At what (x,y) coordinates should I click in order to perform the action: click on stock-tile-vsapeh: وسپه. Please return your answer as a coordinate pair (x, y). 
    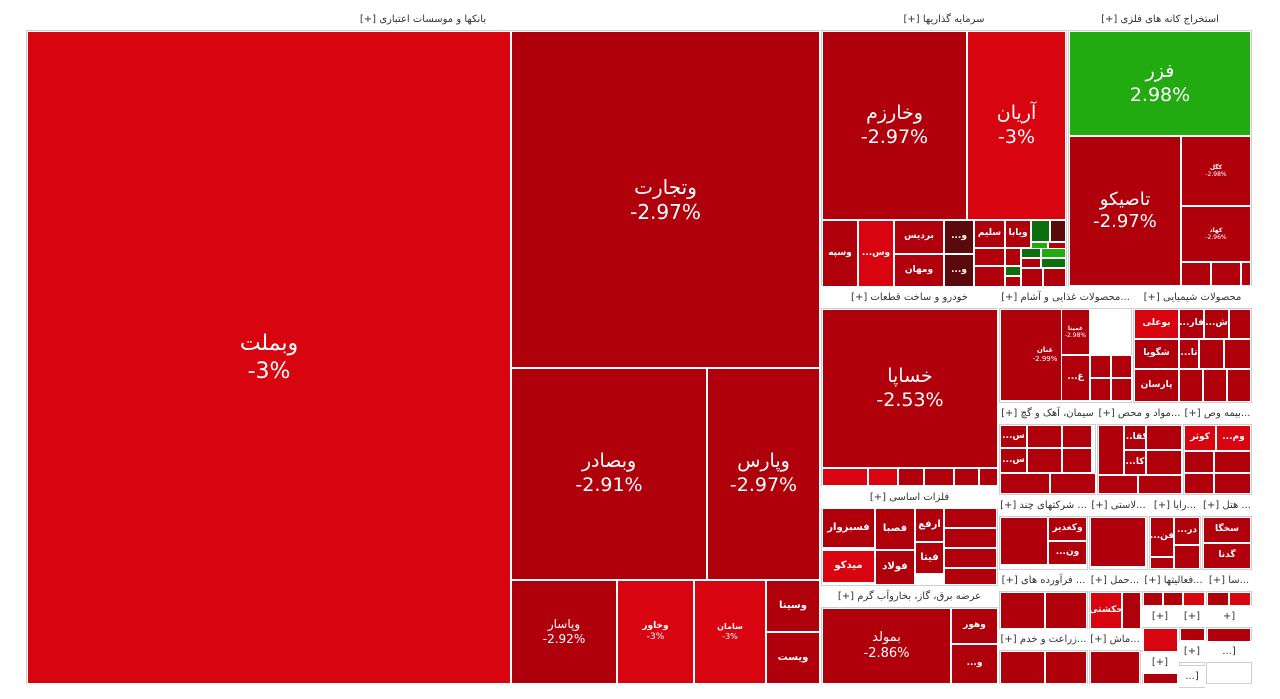
    Looking at the image, I should click on (840, 253).